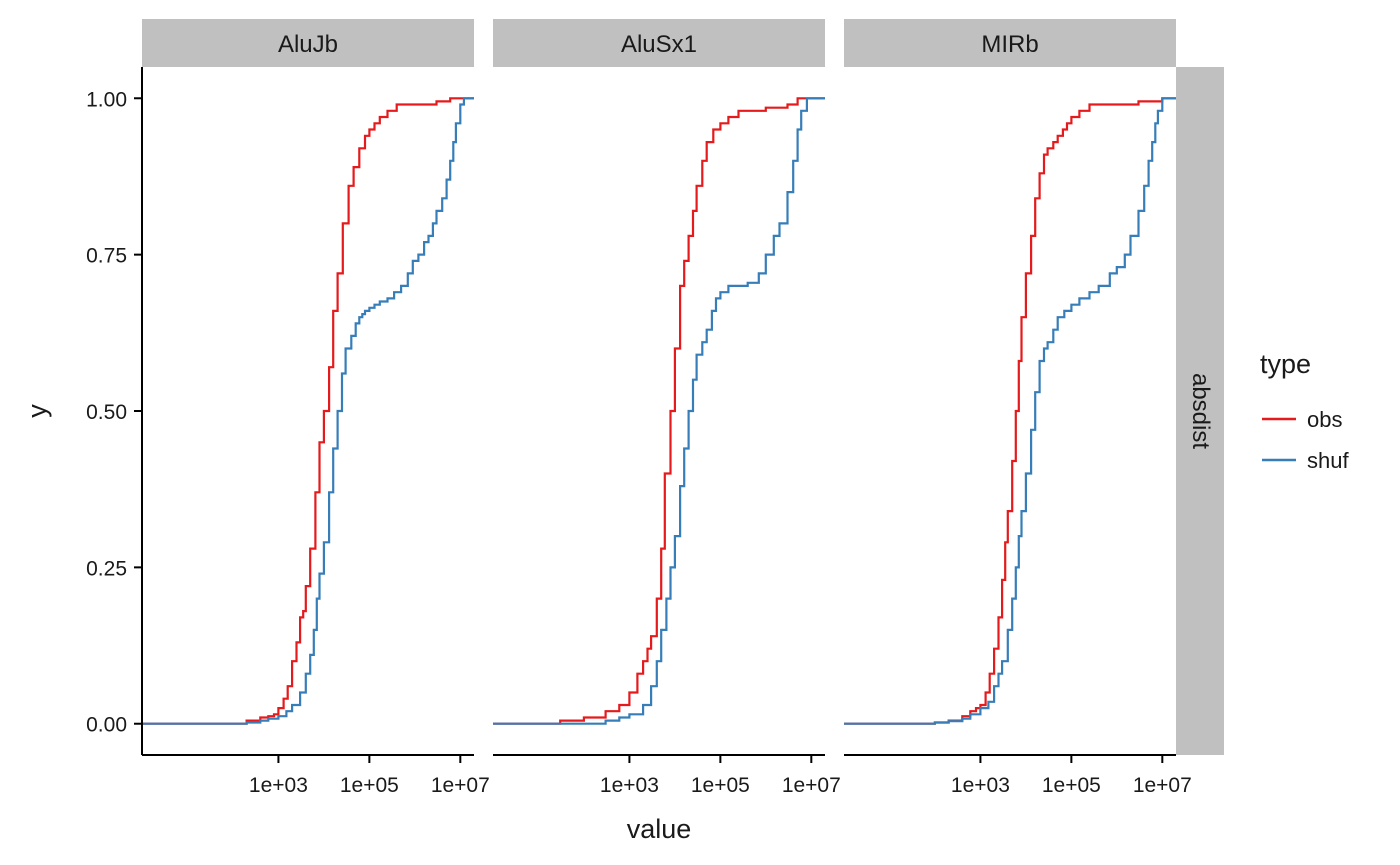 The image size is (1400, 865). I want to click on row-facet-strip: absdist, so click(1200, 411).